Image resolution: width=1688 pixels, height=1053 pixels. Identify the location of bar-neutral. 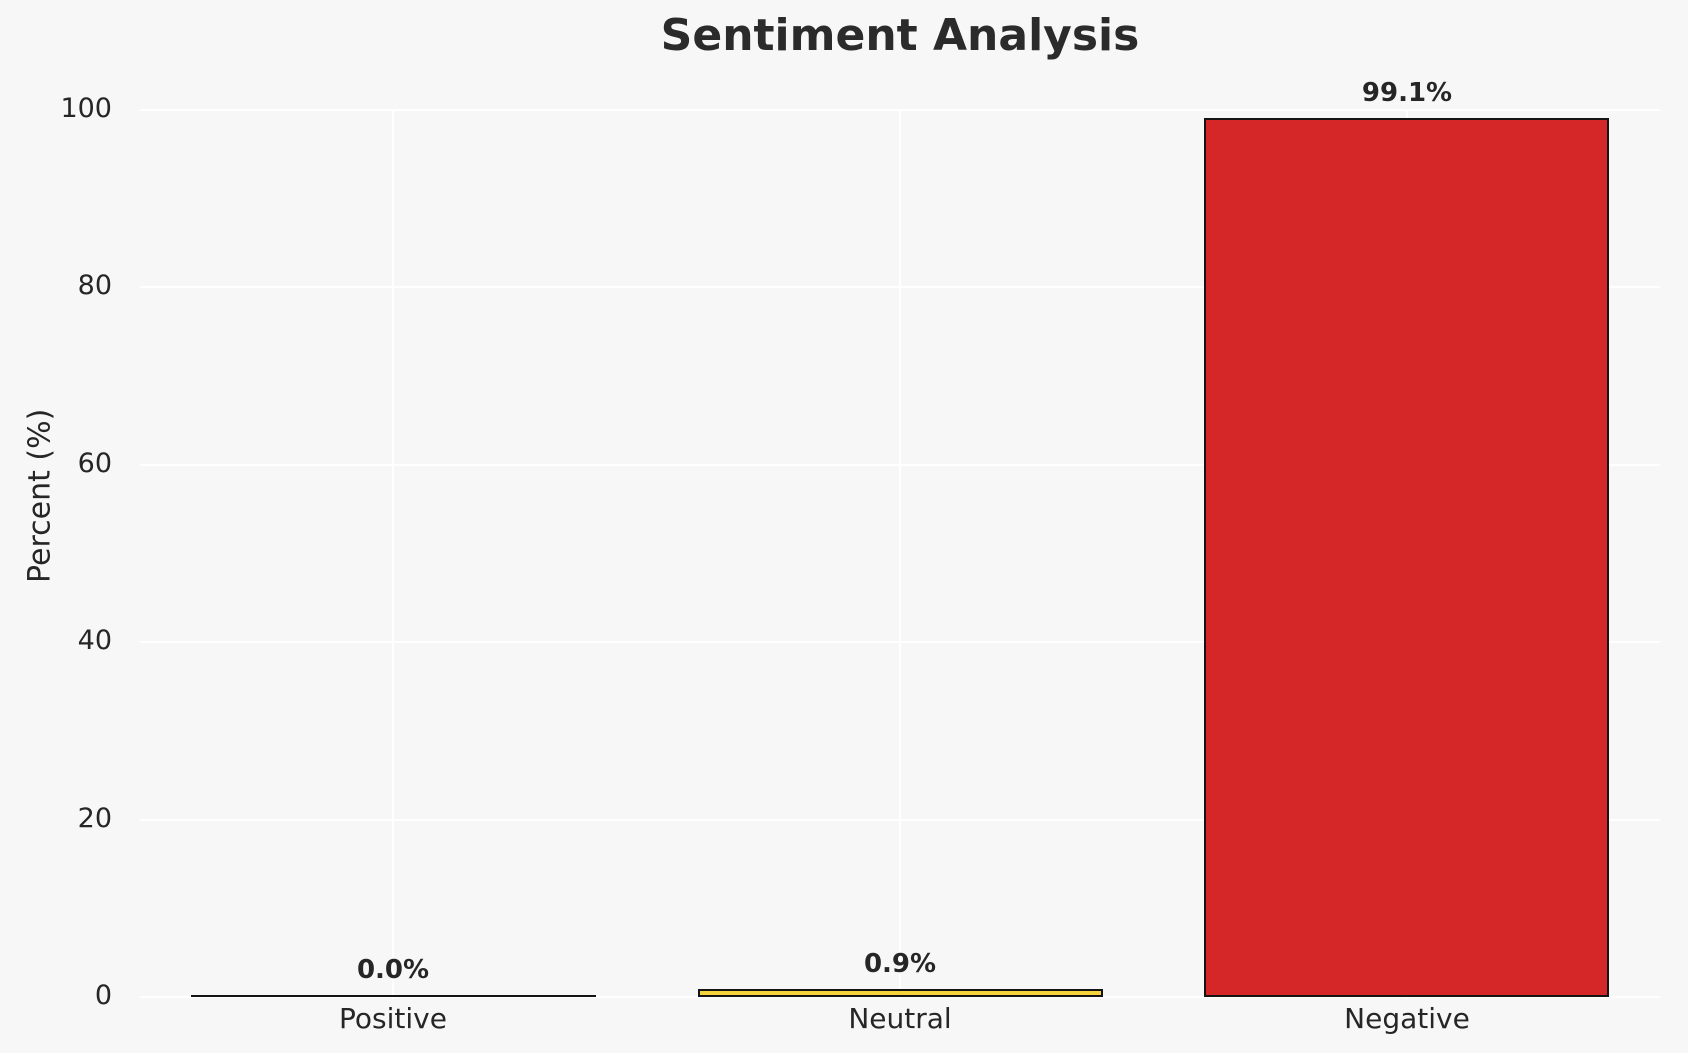
(900, 993).